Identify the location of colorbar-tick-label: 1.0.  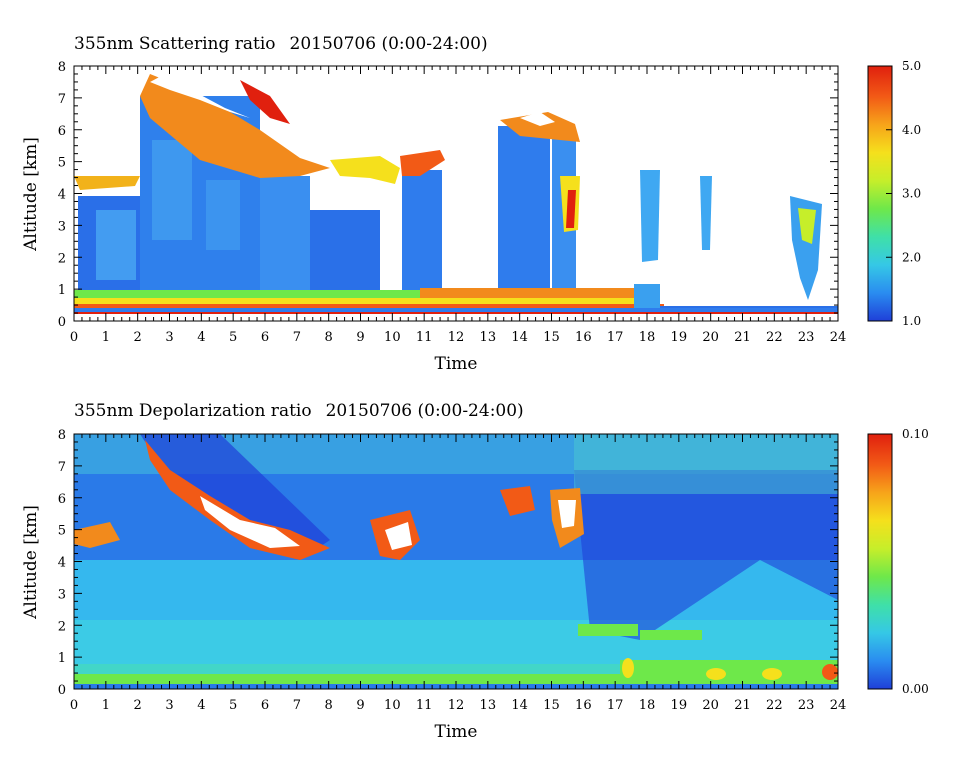
(911, 321).